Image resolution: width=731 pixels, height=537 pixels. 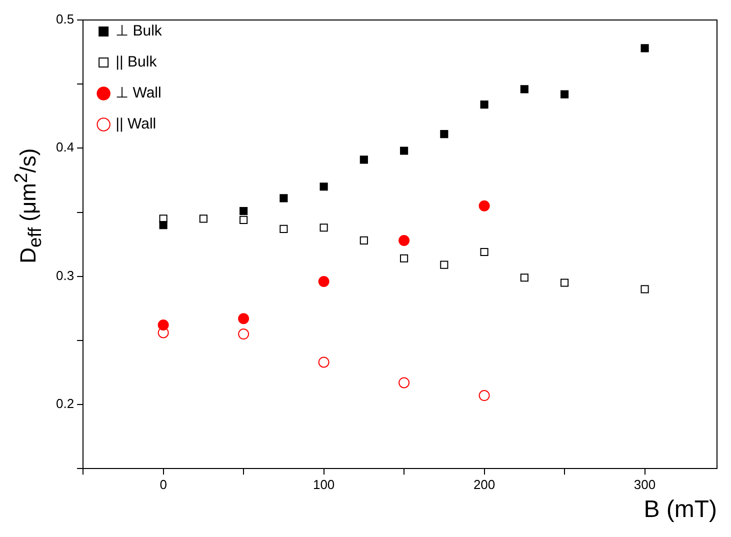 What do you see at coordinates (163, 484) in the screenshot?
I see `x-tick-label: 0` at bounding box center [163, 484].